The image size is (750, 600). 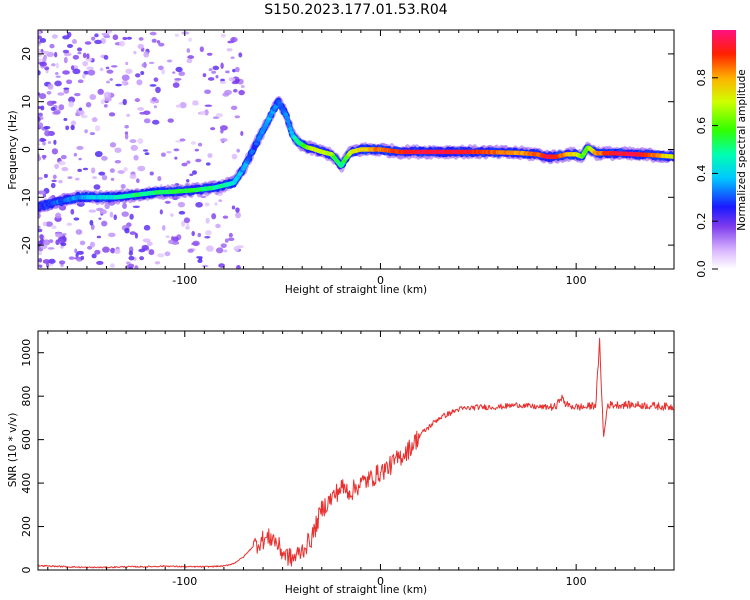 What do you see at coordinates (289, 125) in the screenshot?
I see `ridge-core` at bounding box center [289, 125].